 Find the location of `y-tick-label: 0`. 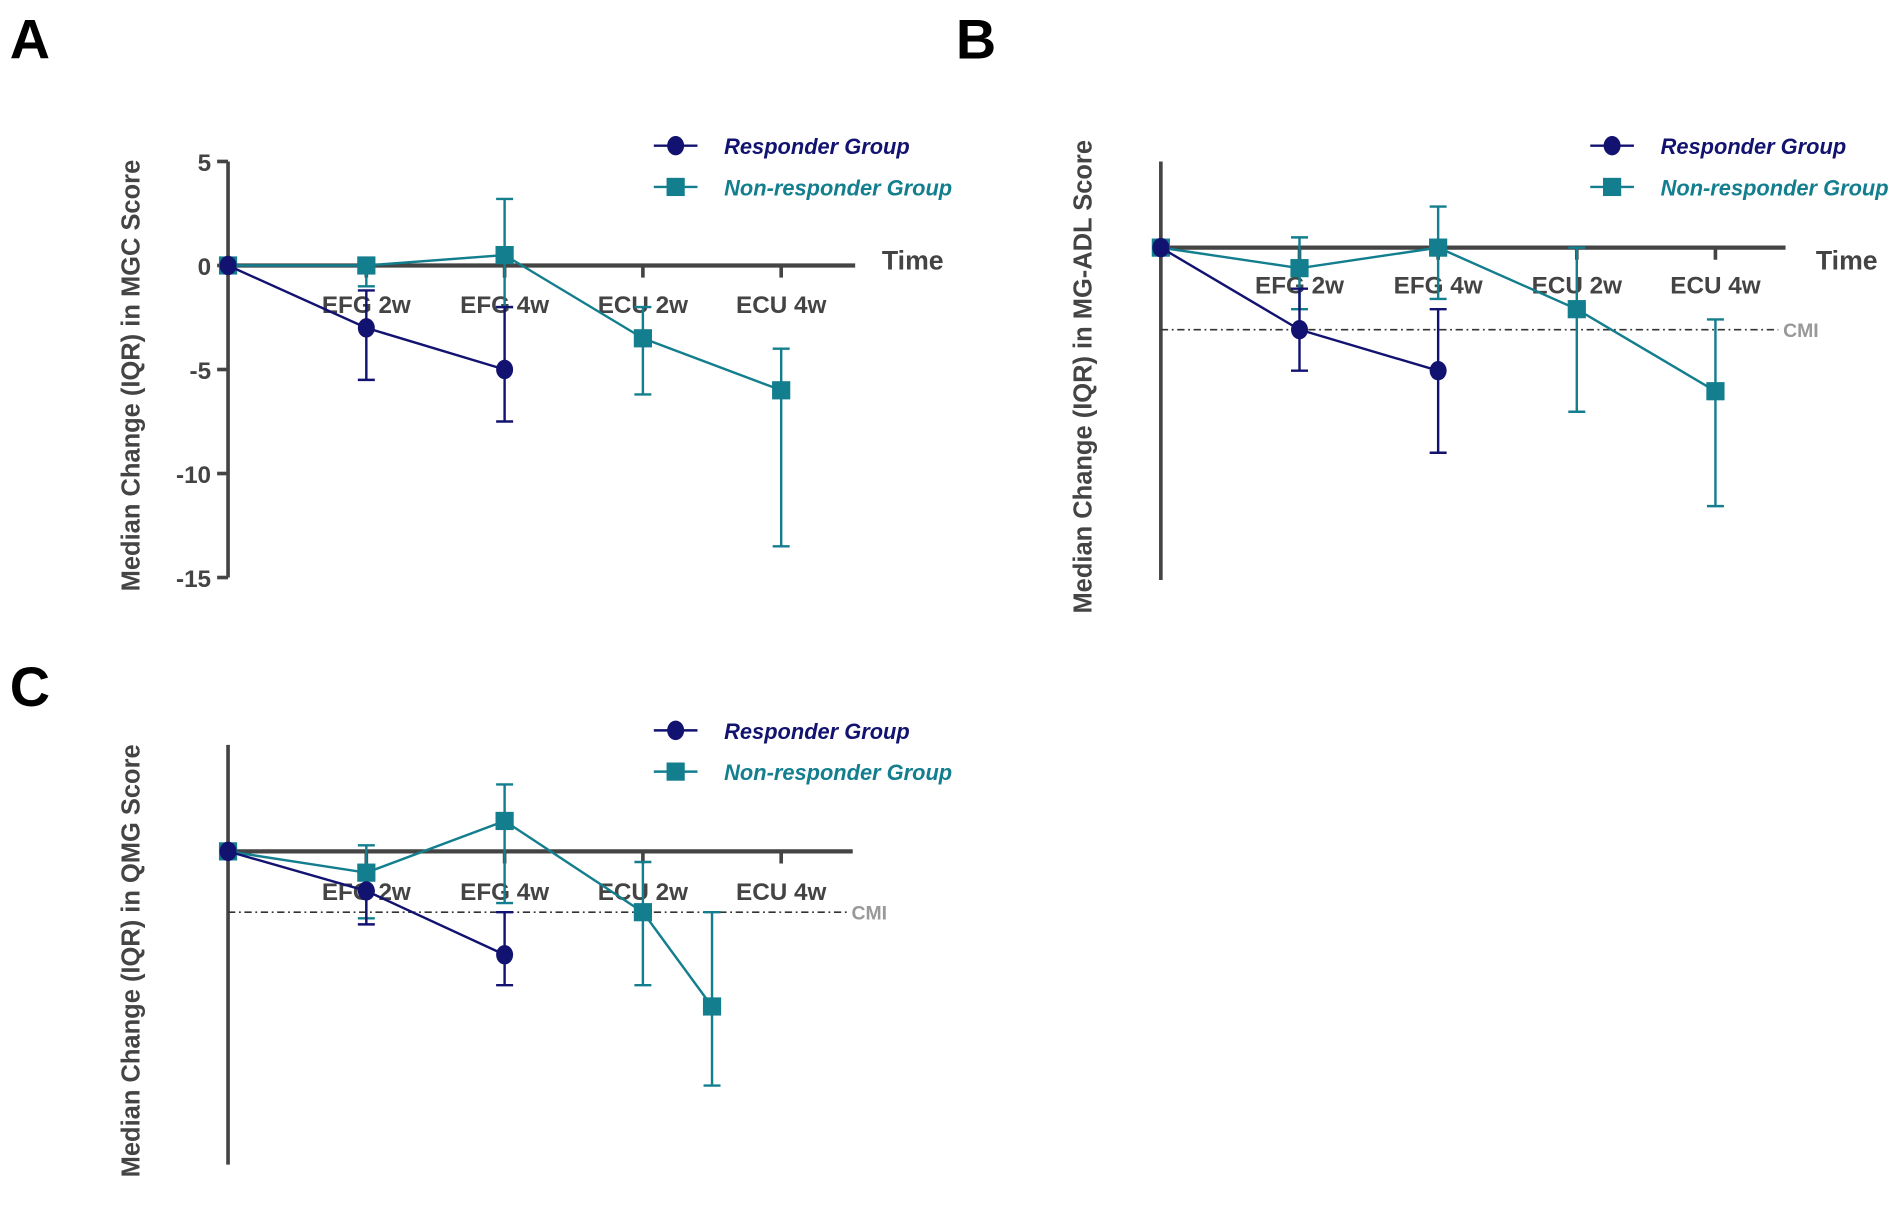

y-tick-label: 0 is located at coordinates (204, 267).